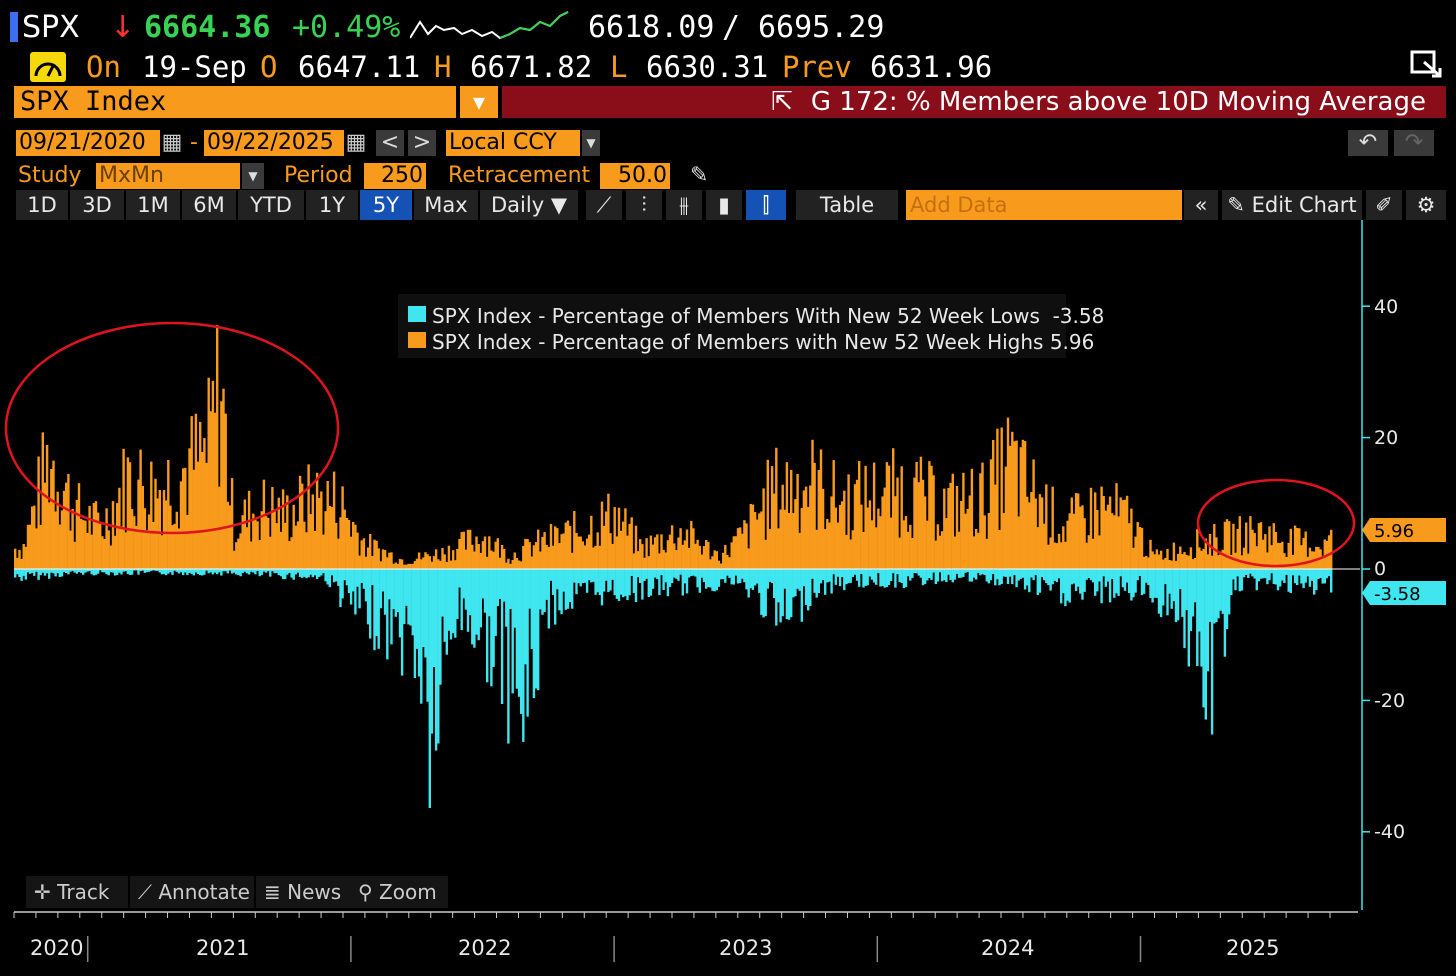 The height and width of the screenshot is (976, 1456). What do you see at coordinates (1426, 205) in the screenshot?
I see `gear-icon: ⚙` at bounding box center [1426, 205].